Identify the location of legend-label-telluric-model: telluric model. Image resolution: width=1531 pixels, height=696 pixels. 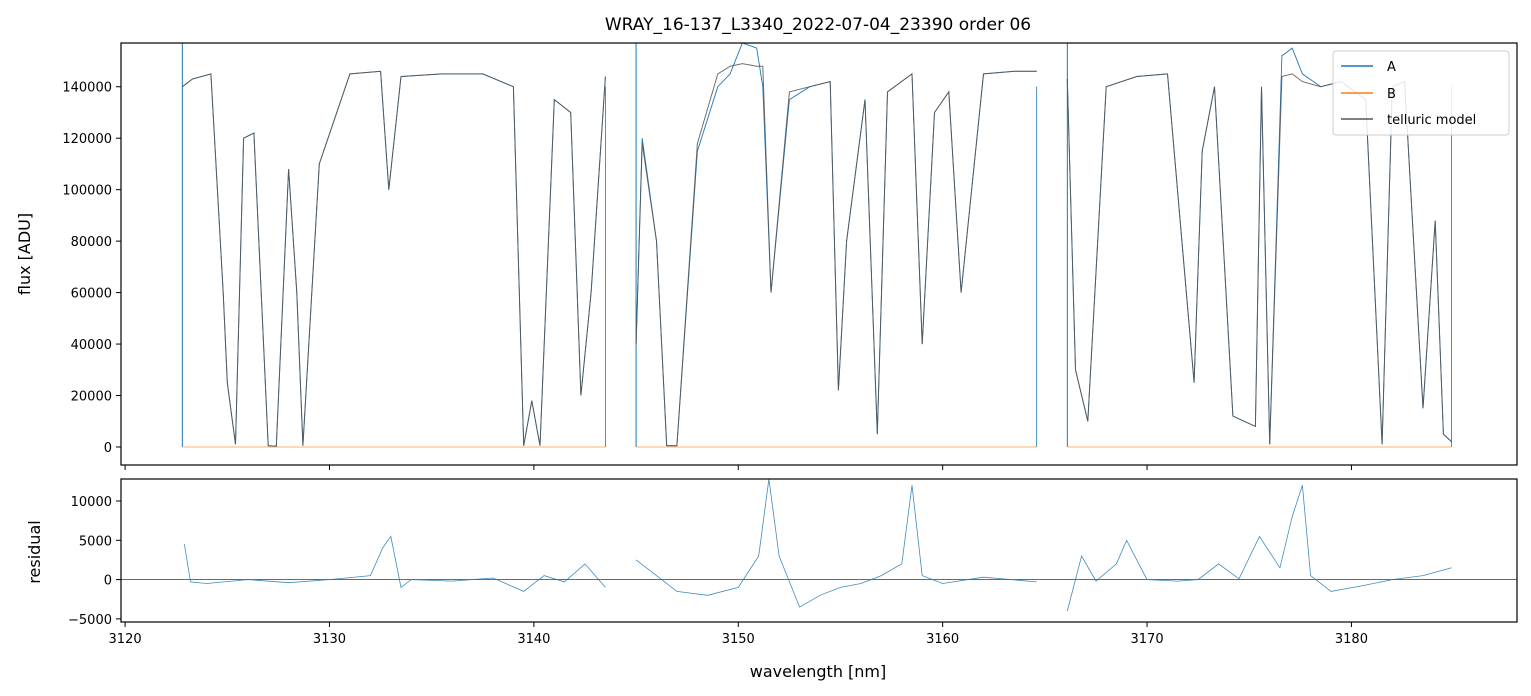
(1431, 120).